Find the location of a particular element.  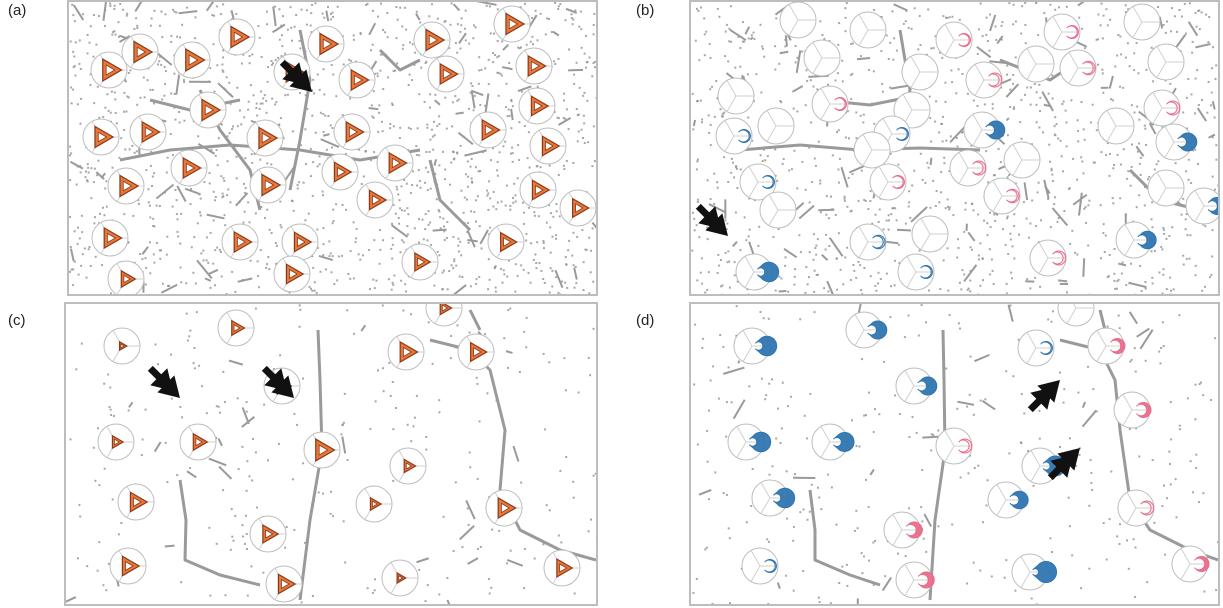

panel-label-c: (c) is located at coordinates (17, 320).